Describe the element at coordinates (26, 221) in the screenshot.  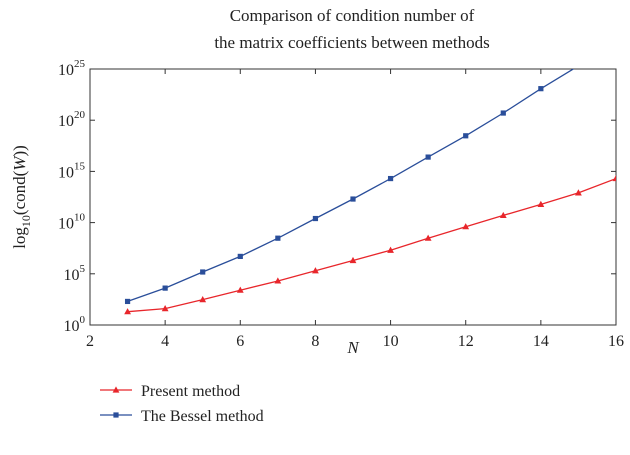
I see `y-axis-label-subscript: 10` at that location.